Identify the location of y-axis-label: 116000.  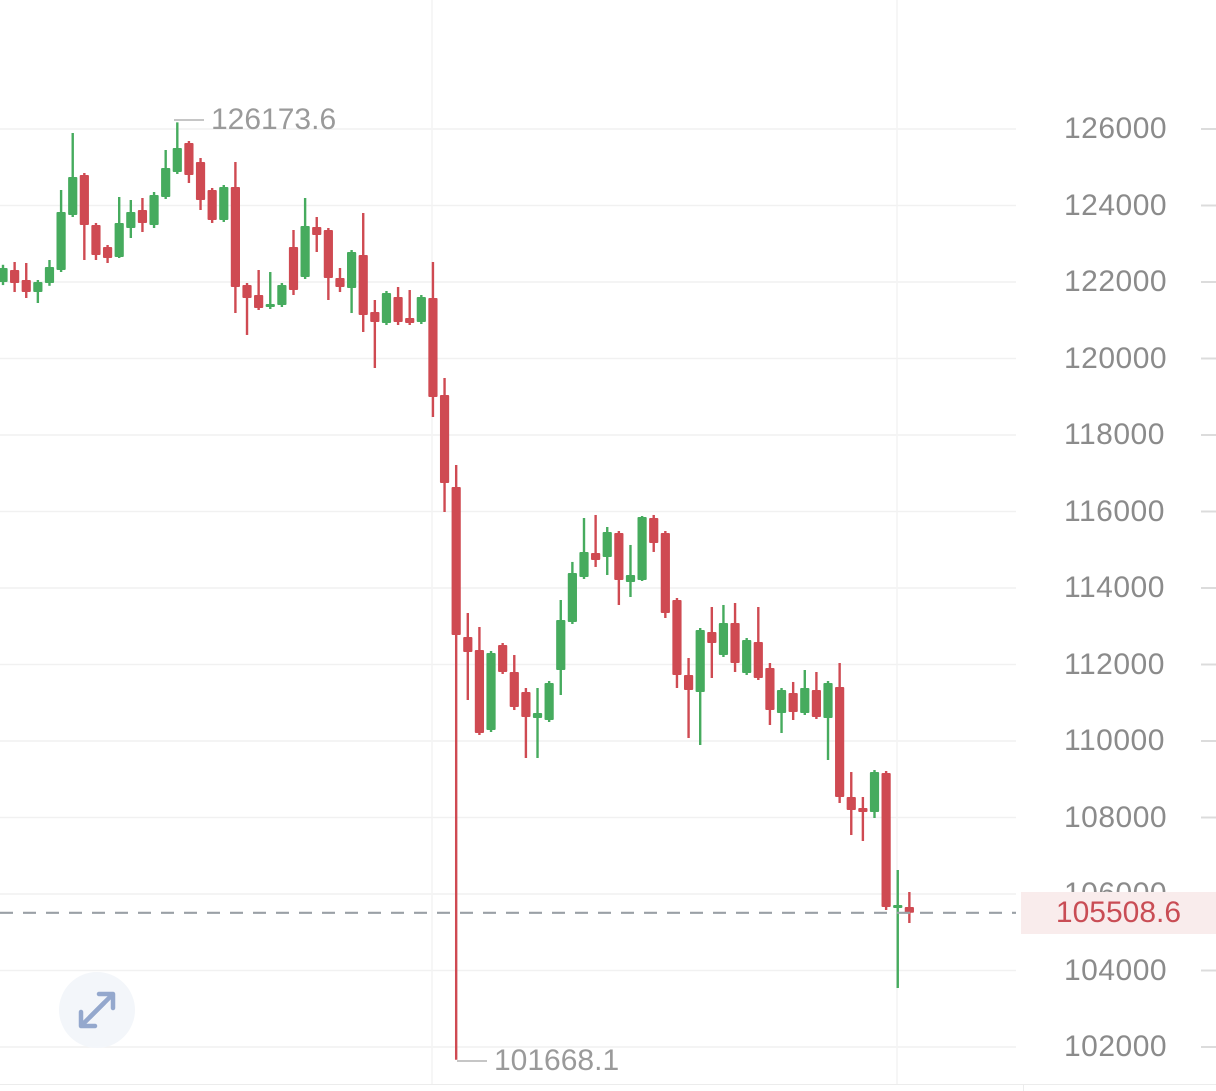
(1114, 511).